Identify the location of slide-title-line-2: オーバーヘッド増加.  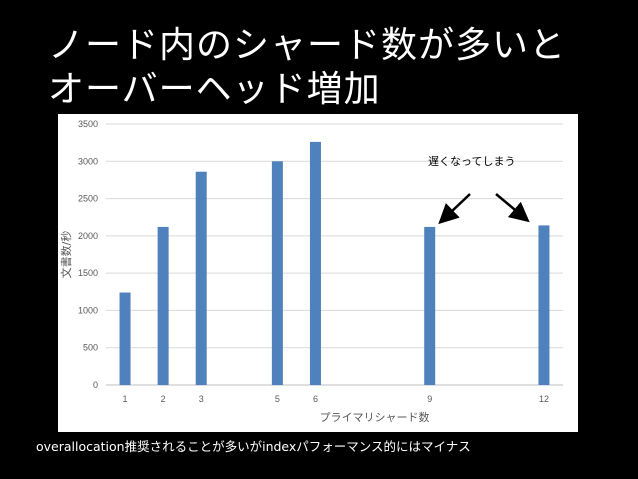
(214, 89).